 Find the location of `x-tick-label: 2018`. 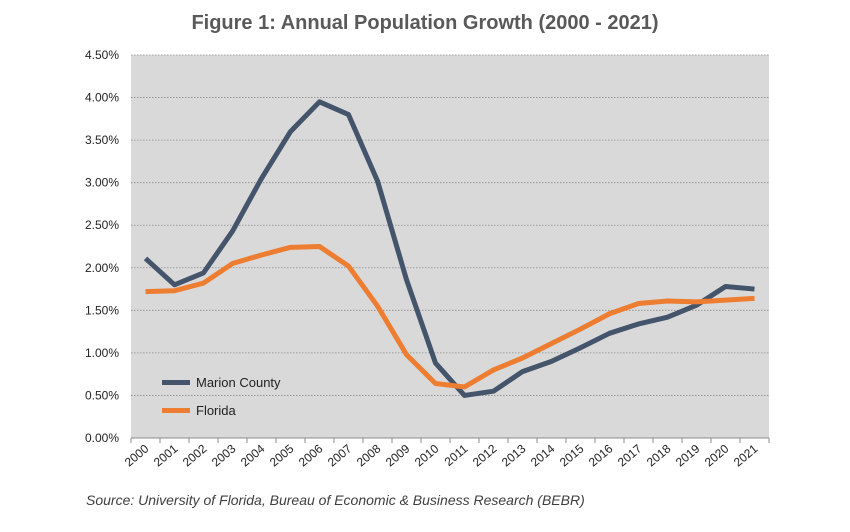

x-tick-label: 2018 is located at coordinates (659, 455).